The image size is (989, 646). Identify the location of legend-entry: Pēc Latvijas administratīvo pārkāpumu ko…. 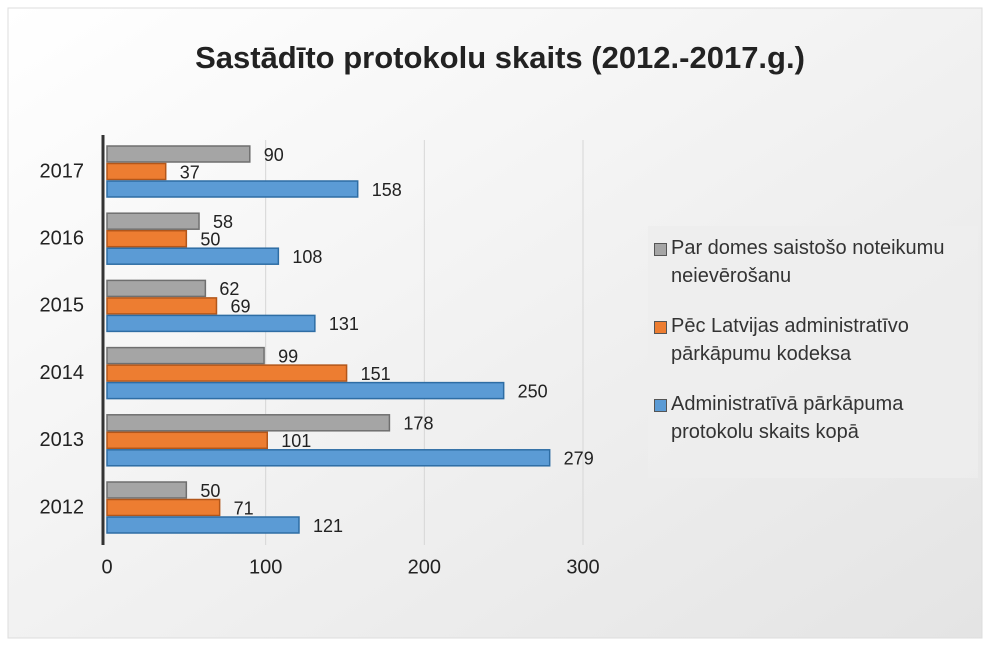
(813, 340).